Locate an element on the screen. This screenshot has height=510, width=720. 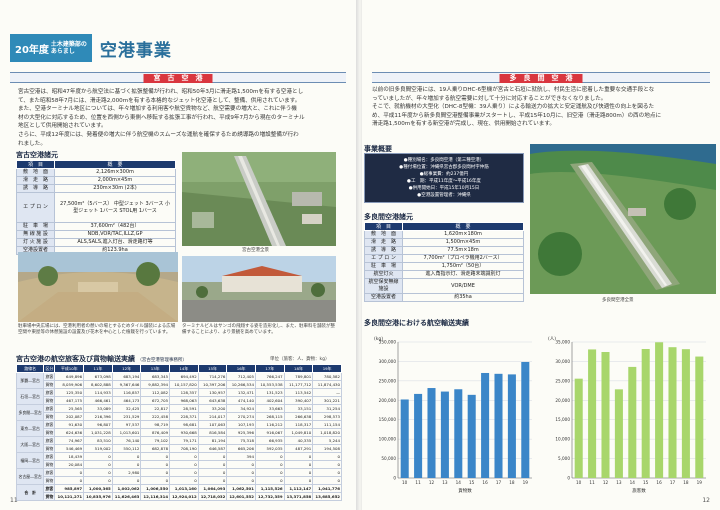
spec-value: ALS,SALS,進入灯台、滑走路灯等 is located at coordinates (115, 242).